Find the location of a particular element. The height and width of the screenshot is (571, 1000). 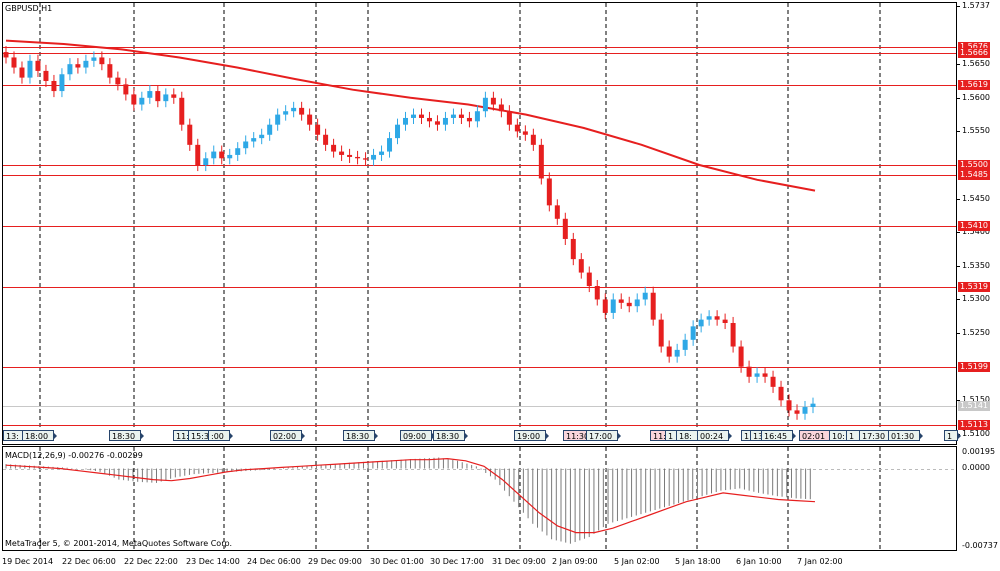

time-axis-label: 24 Dec 06:00 is located at coordinates (274, 561).